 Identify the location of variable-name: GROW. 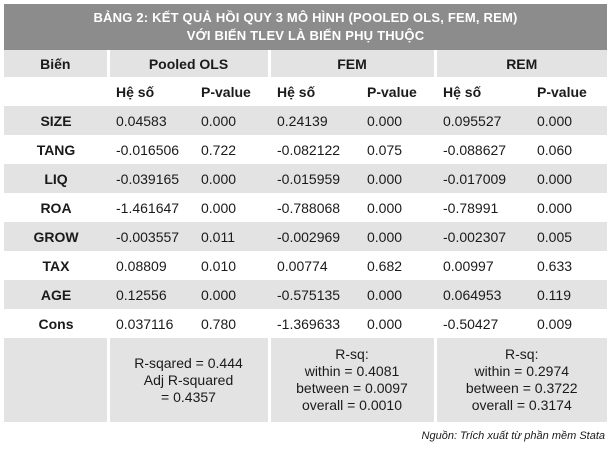
(56, 236).